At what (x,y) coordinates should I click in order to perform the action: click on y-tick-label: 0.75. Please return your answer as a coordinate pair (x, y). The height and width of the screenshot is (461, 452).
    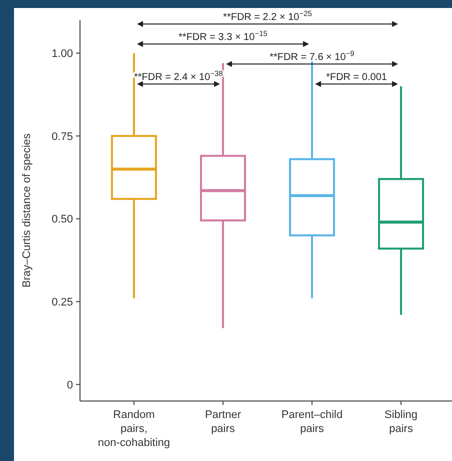
    Looking at the image, I should click on (62, 136).